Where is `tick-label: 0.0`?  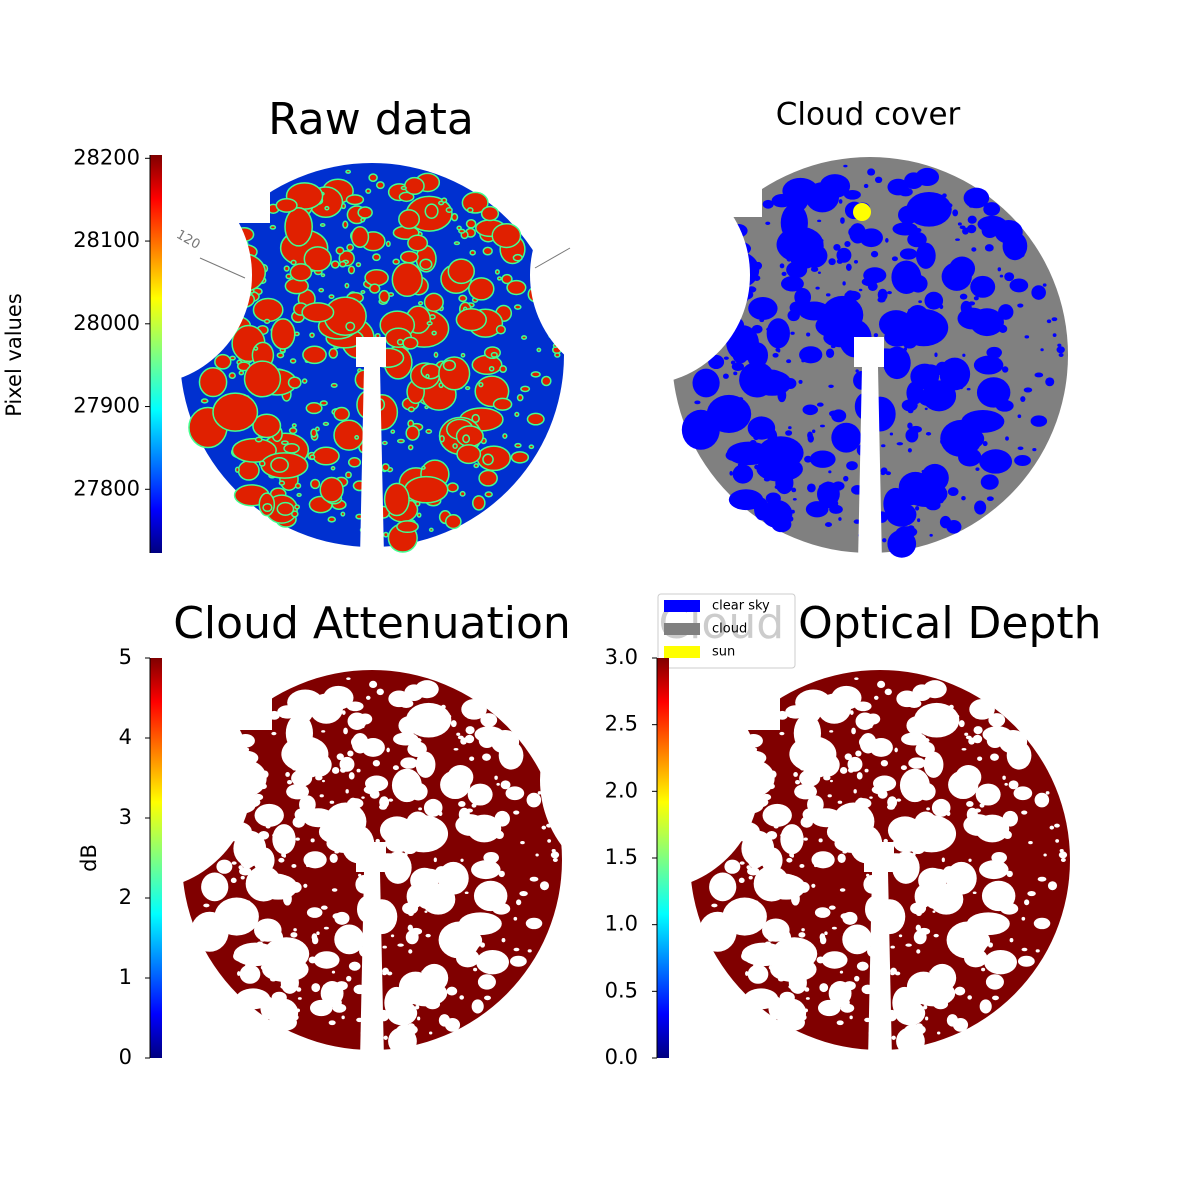
tick-label: 0.0 is located at coordinates (621, 1057).